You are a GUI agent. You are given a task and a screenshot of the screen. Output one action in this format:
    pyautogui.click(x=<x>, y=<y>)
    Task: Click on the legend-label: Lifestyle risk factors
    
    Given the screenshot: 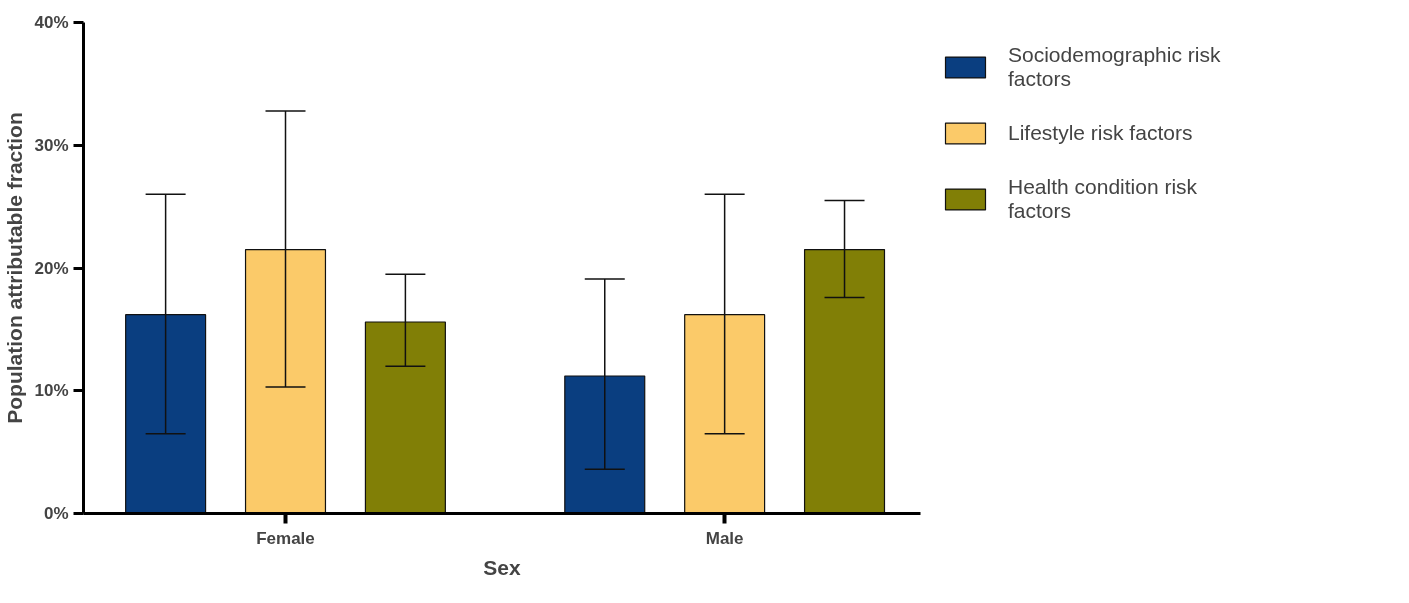 What is the action you would take?
    pyautogui.click(x=1100, y=133)
    